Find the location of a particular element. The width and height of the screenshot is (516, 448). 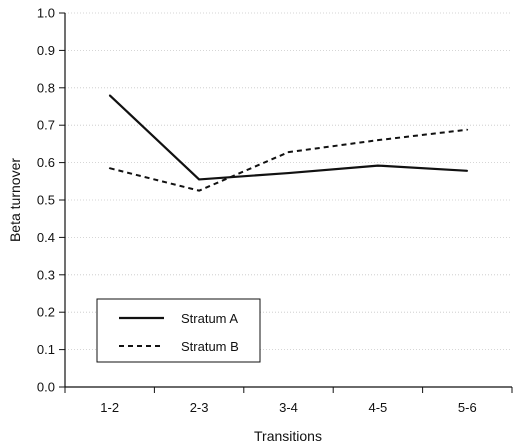

x-tick-label: 1-2 is located at coordinates (109, 407).